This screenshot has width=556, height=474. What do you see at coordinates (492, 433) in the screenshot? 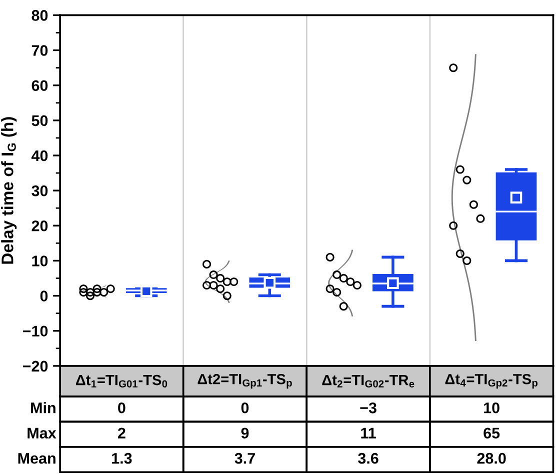
I see `text: 65` at bounding box center [492, 433].